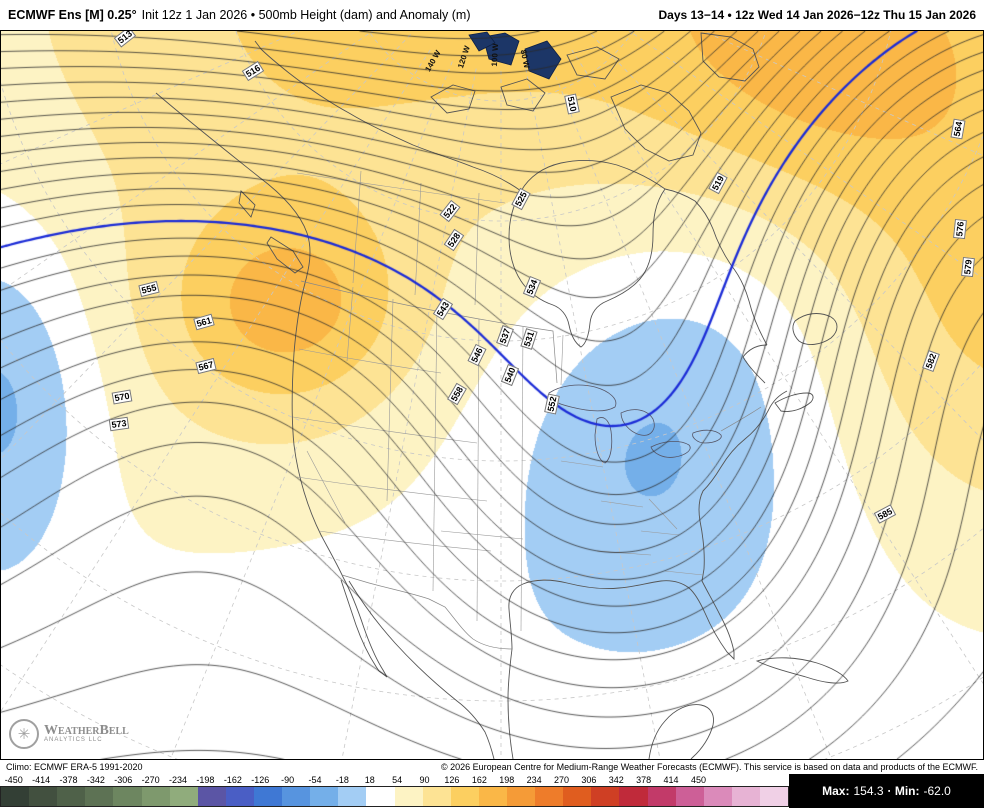 The image size is (984, 808). Describe the element at coordinates (656, 123) in the screenshot. I see `baffin-island` at that location.